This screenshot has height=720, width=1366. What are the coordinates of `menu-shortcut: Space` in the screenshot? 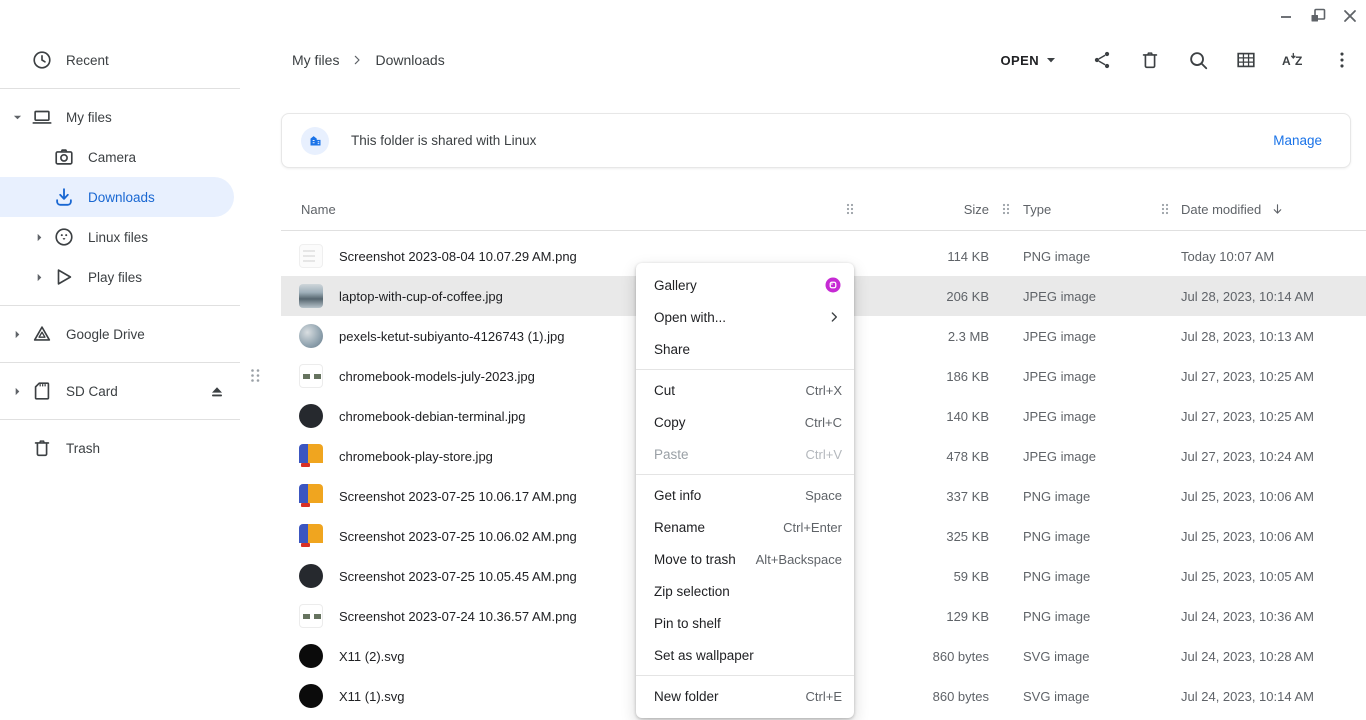 It's located at (823, 495).